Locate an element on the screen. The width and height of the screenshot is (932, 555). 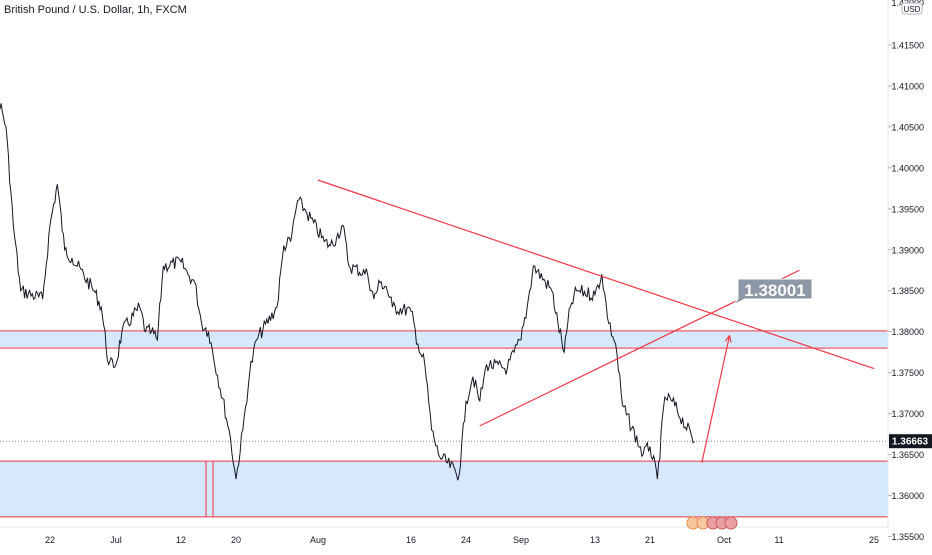
last-price-tag is located at coordinates (910, 441).